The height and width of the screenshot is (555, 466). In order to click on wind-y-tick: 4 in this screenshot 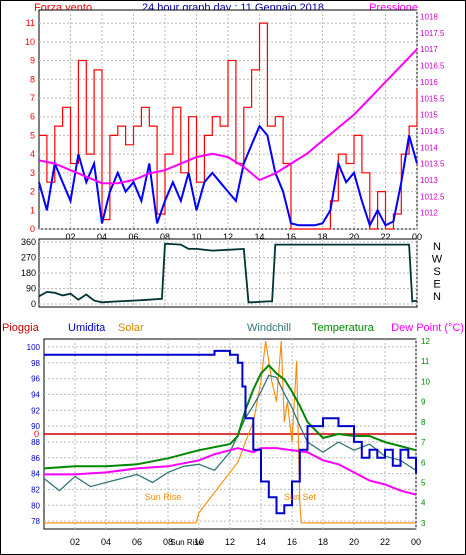, I will do `click(32, 154)`.